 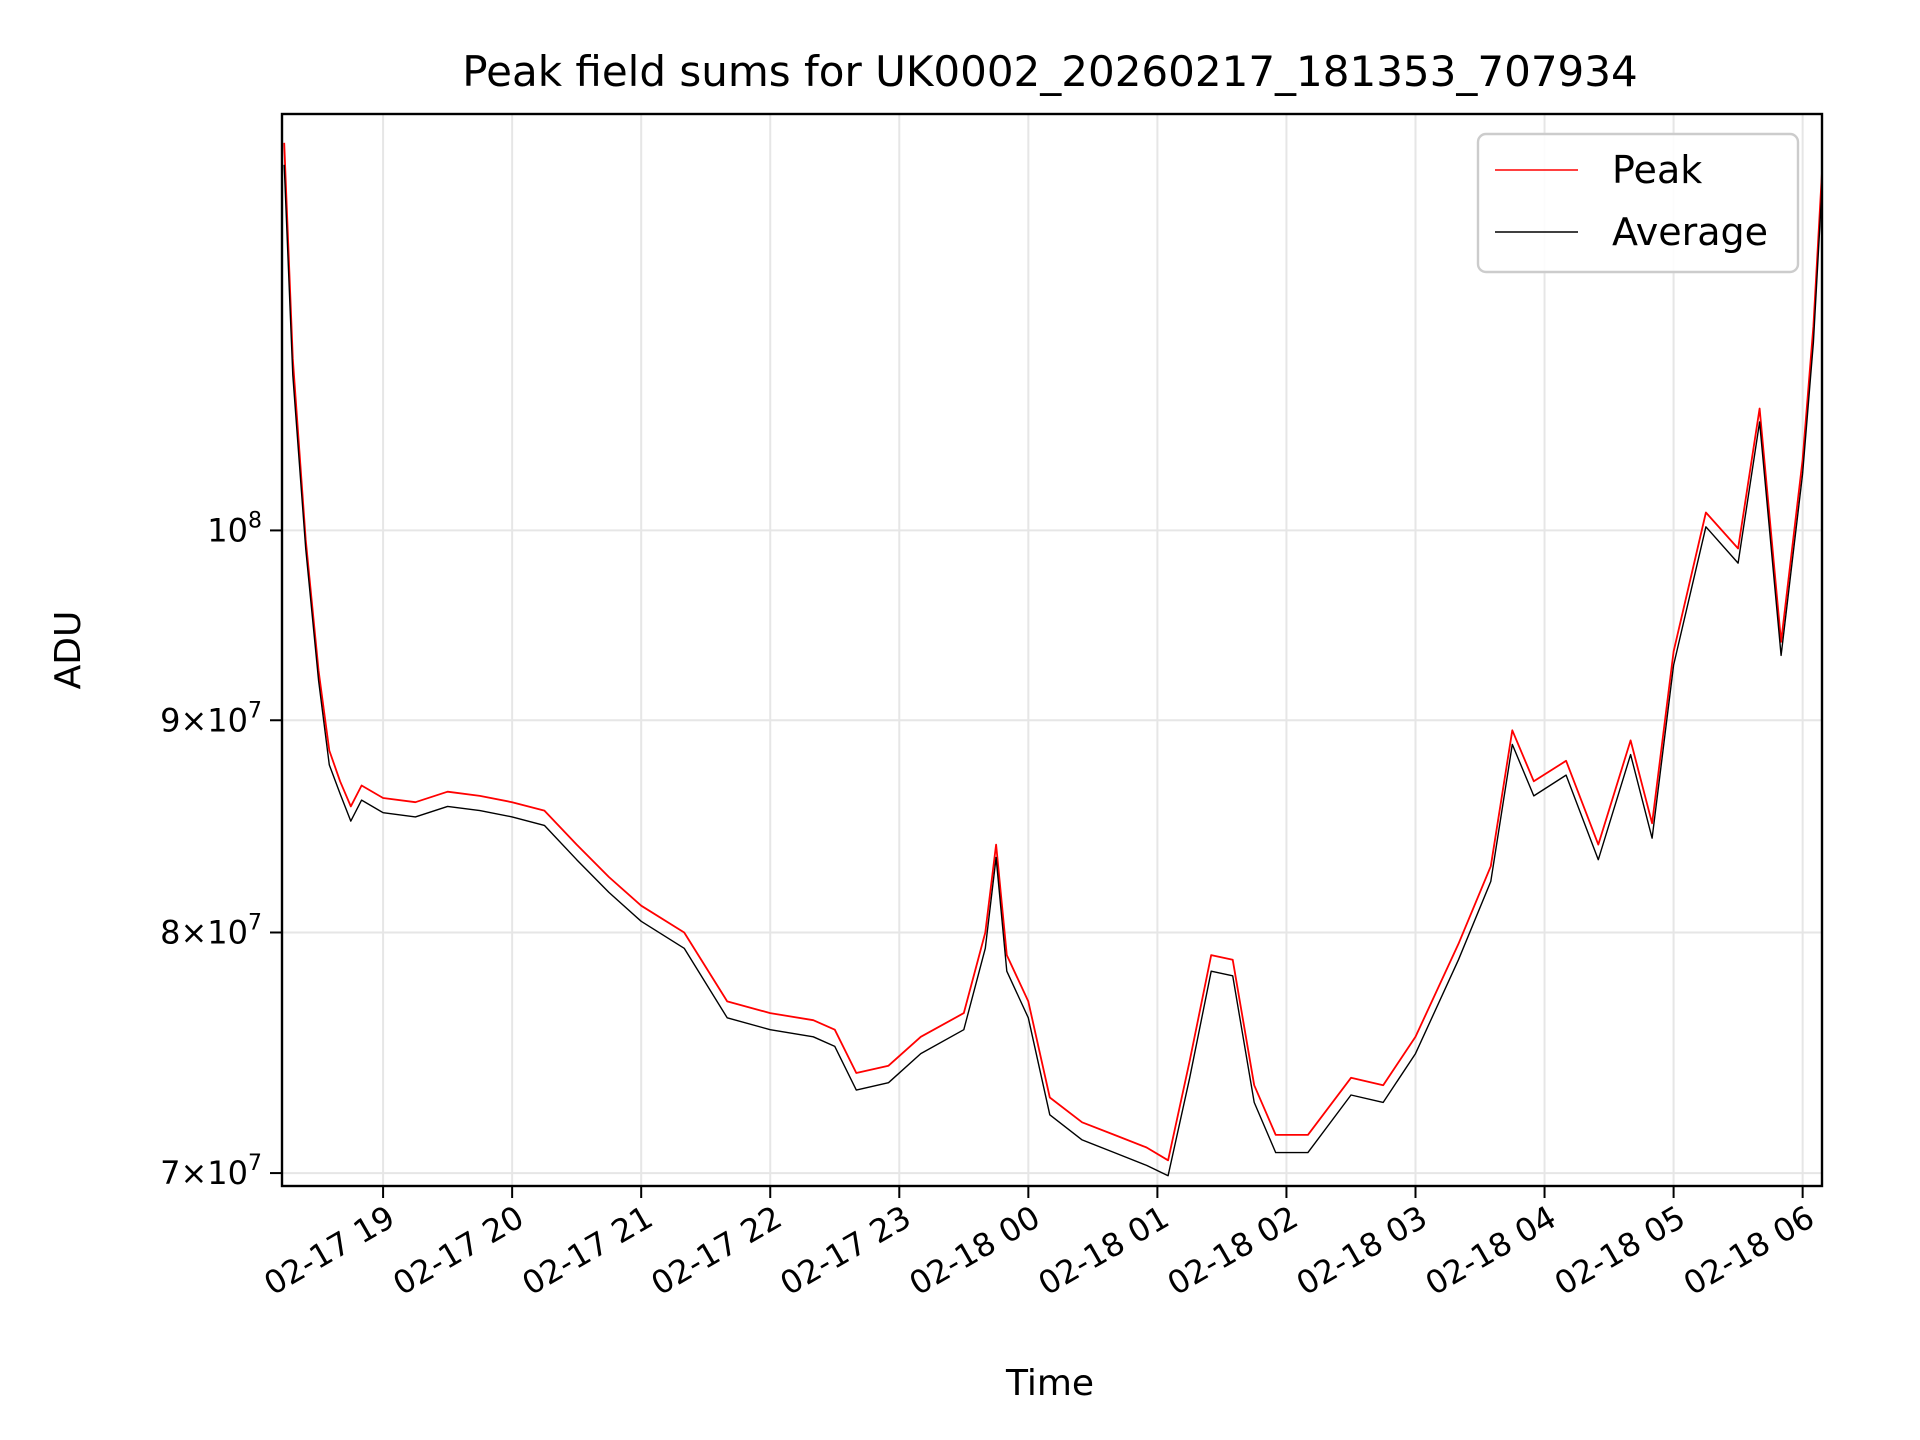 I want to click on legend-box, so click(x=1638, y=203).